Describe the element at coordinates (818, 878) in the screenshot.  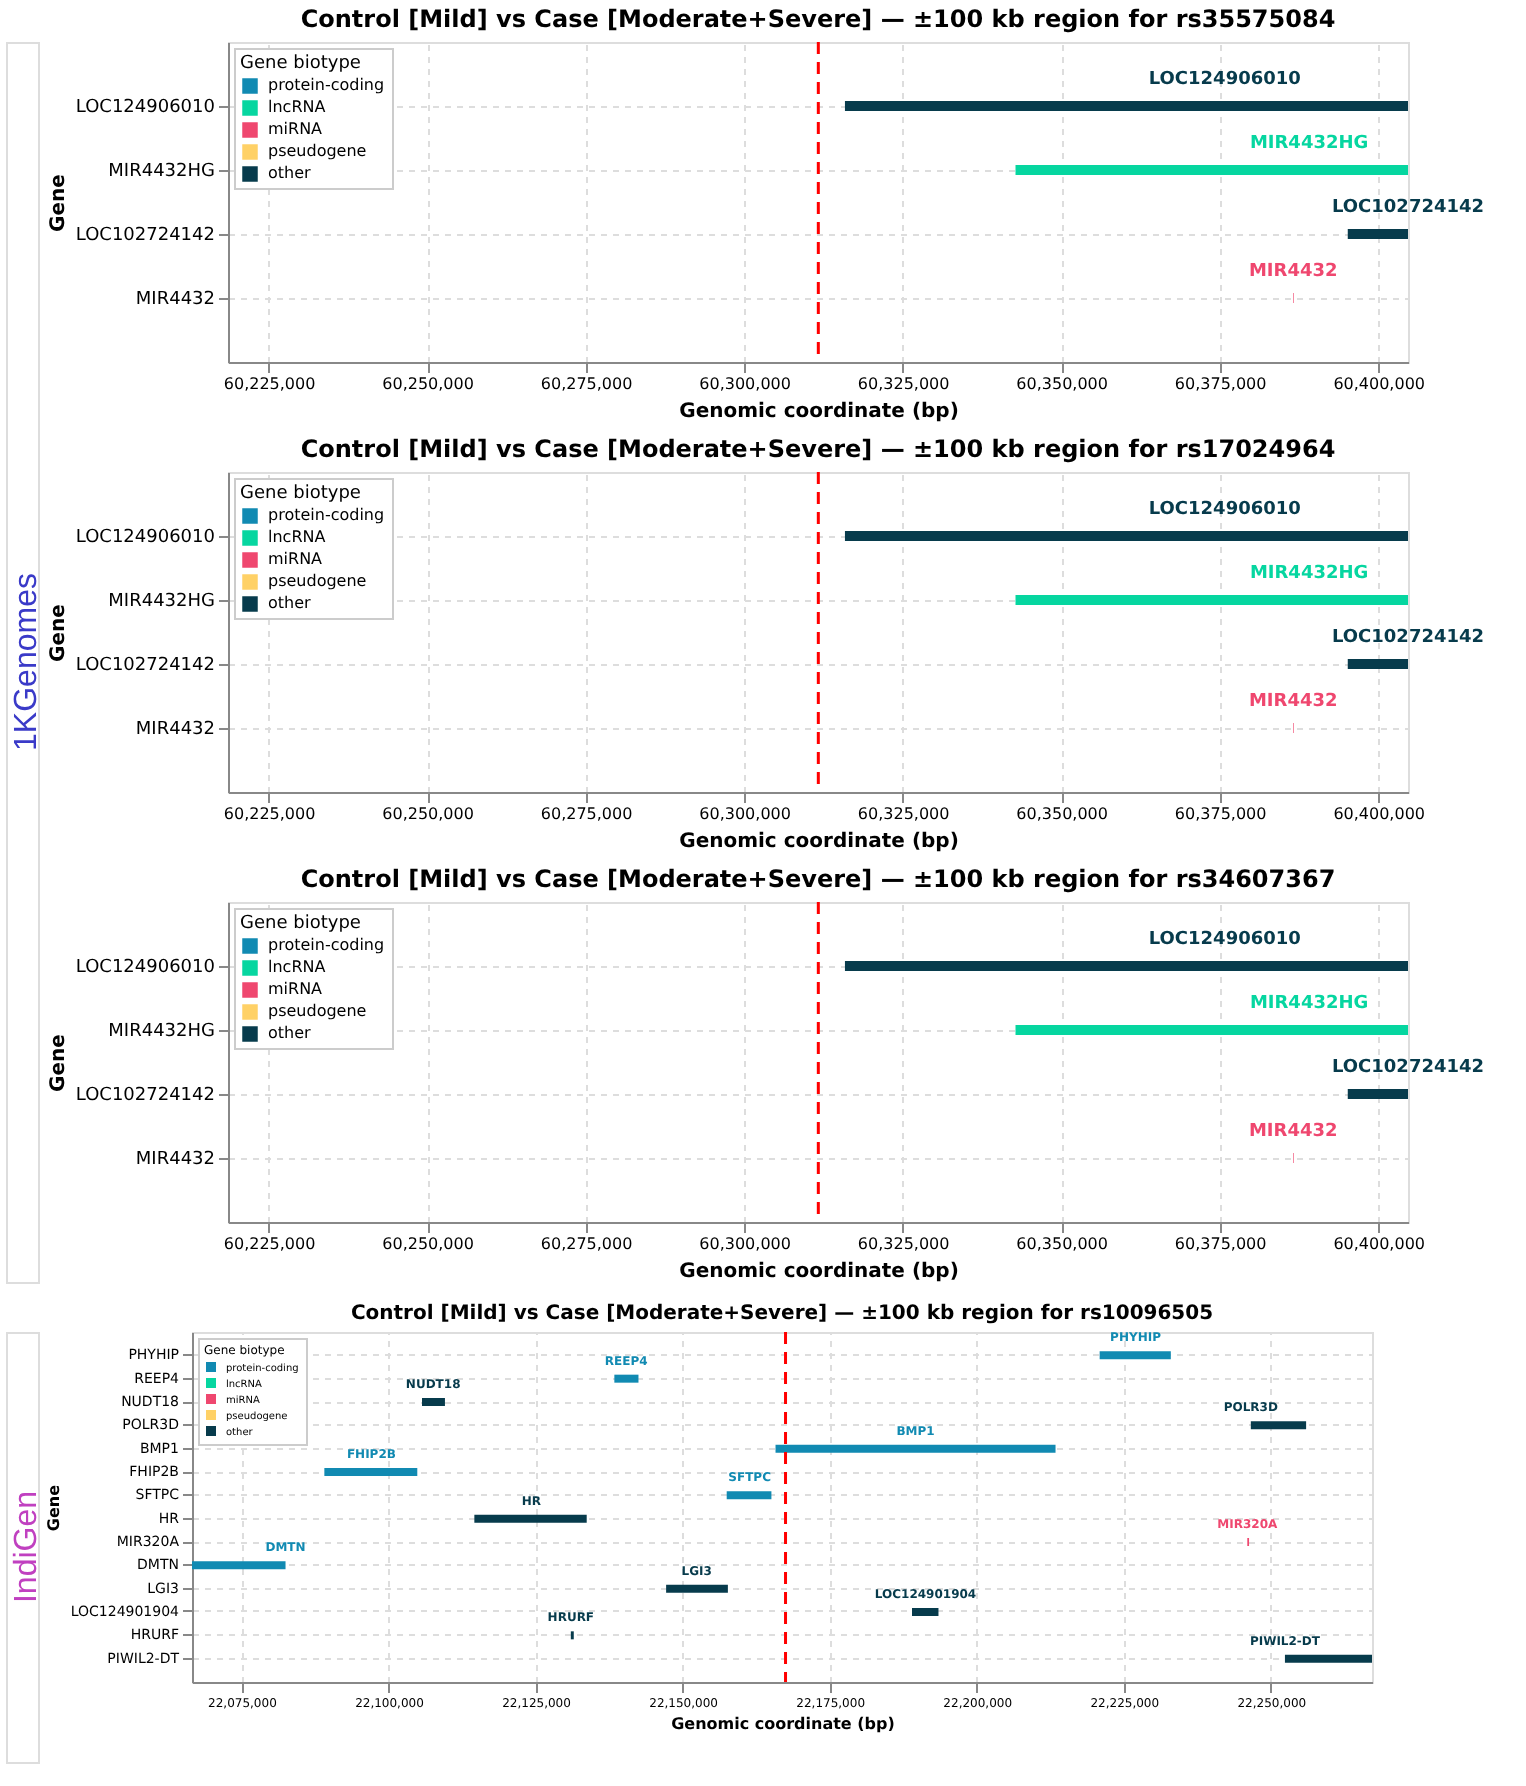
I see `chart-title: Control [Mild] vs Case [Moderate+Severe] — ±100 kb region for rs34607367` at that location.